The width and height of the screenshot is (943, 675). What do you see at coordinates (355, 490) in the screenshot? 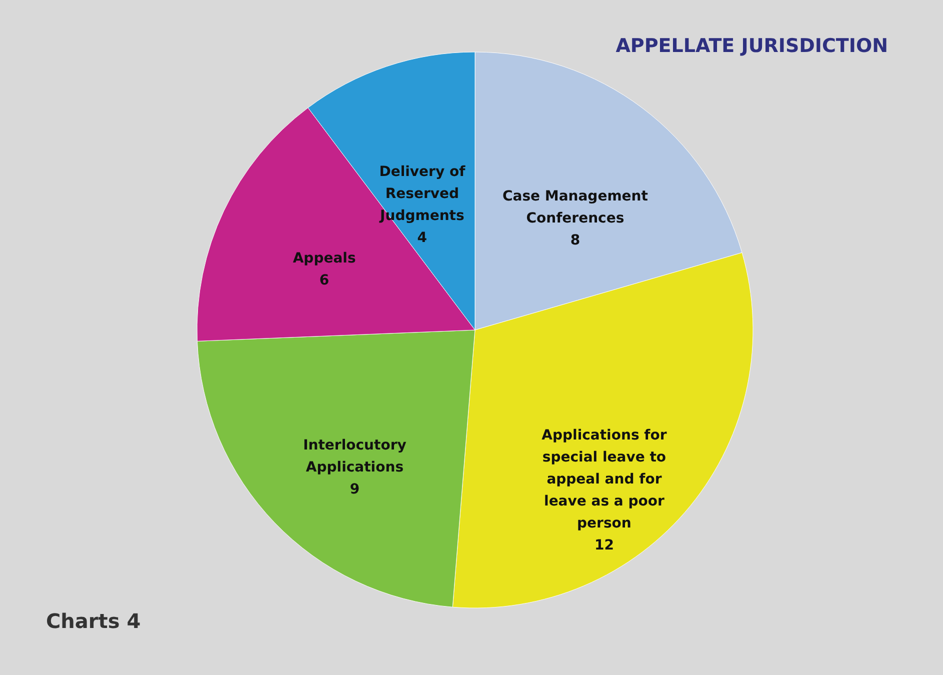
I see `data-label: 9` at bounding box center [355, 490].